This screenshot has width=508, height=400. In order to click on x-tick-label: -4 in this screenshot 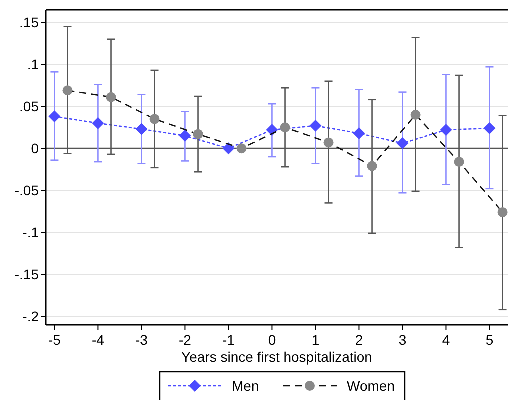, I will do `click(98, 340)`.